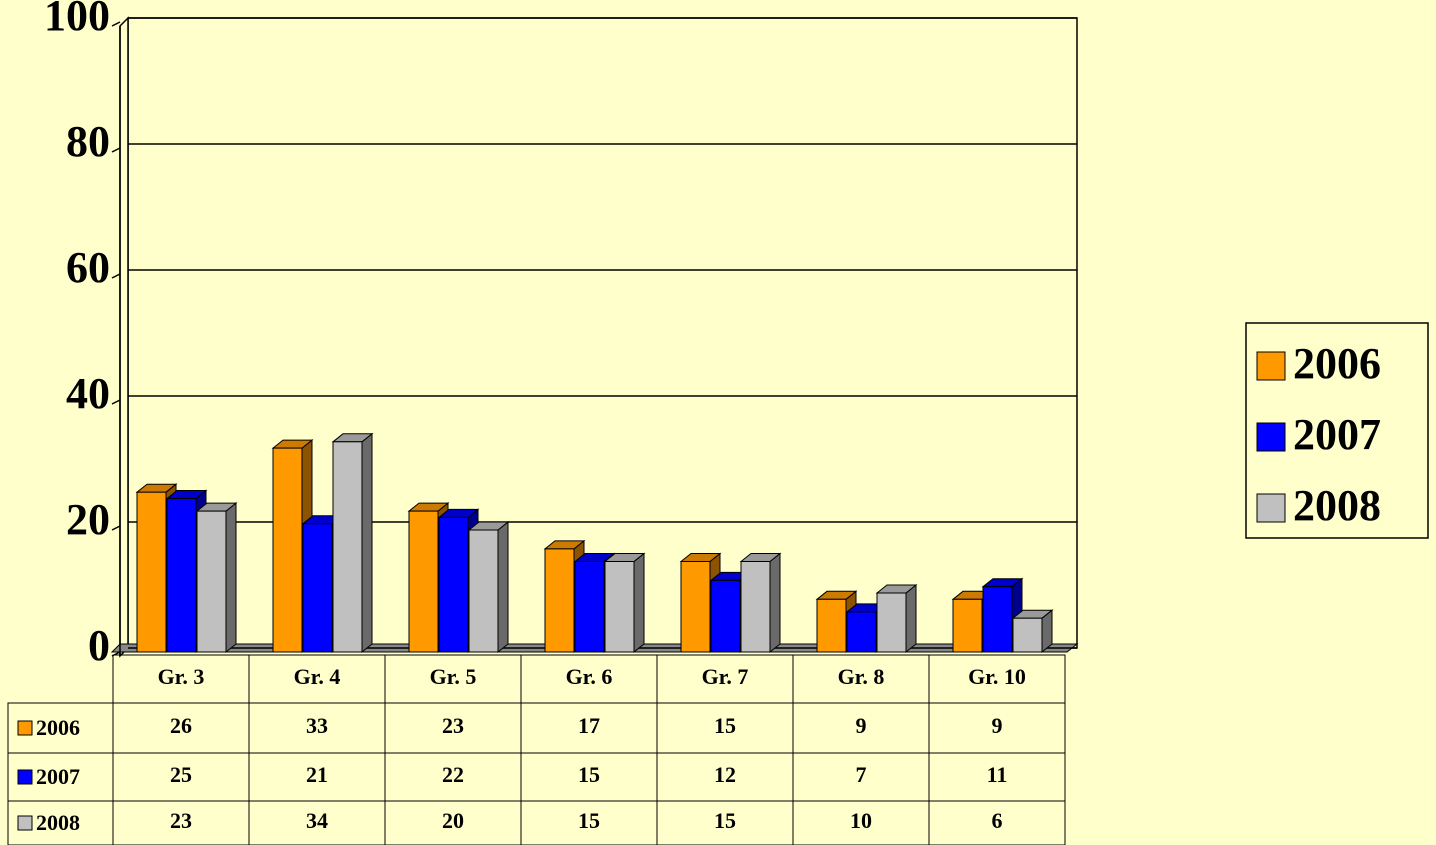  Describe the element at coordinates (99, 645) in the screenshot. I see `y-tick-label: 0` at that location.